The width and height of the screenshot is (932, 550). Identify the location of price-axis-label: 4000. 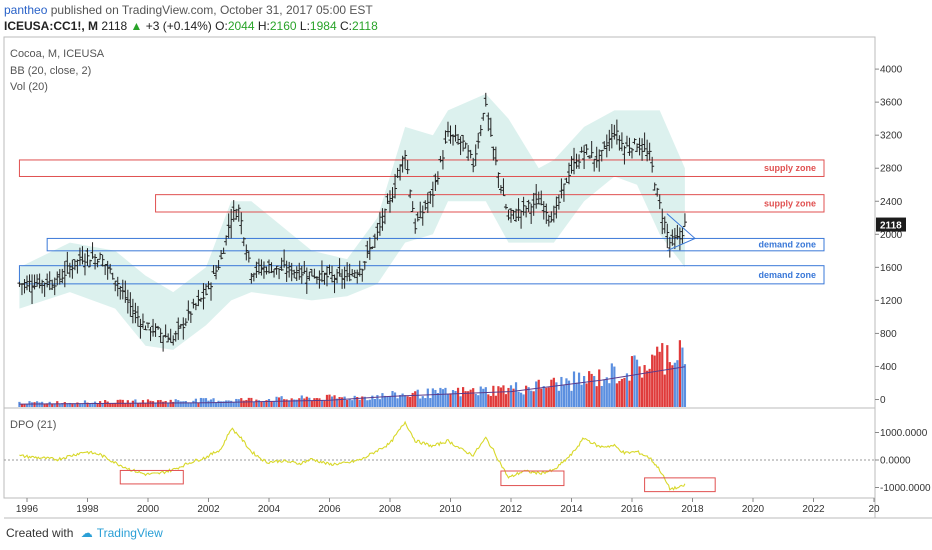
(891, 70).